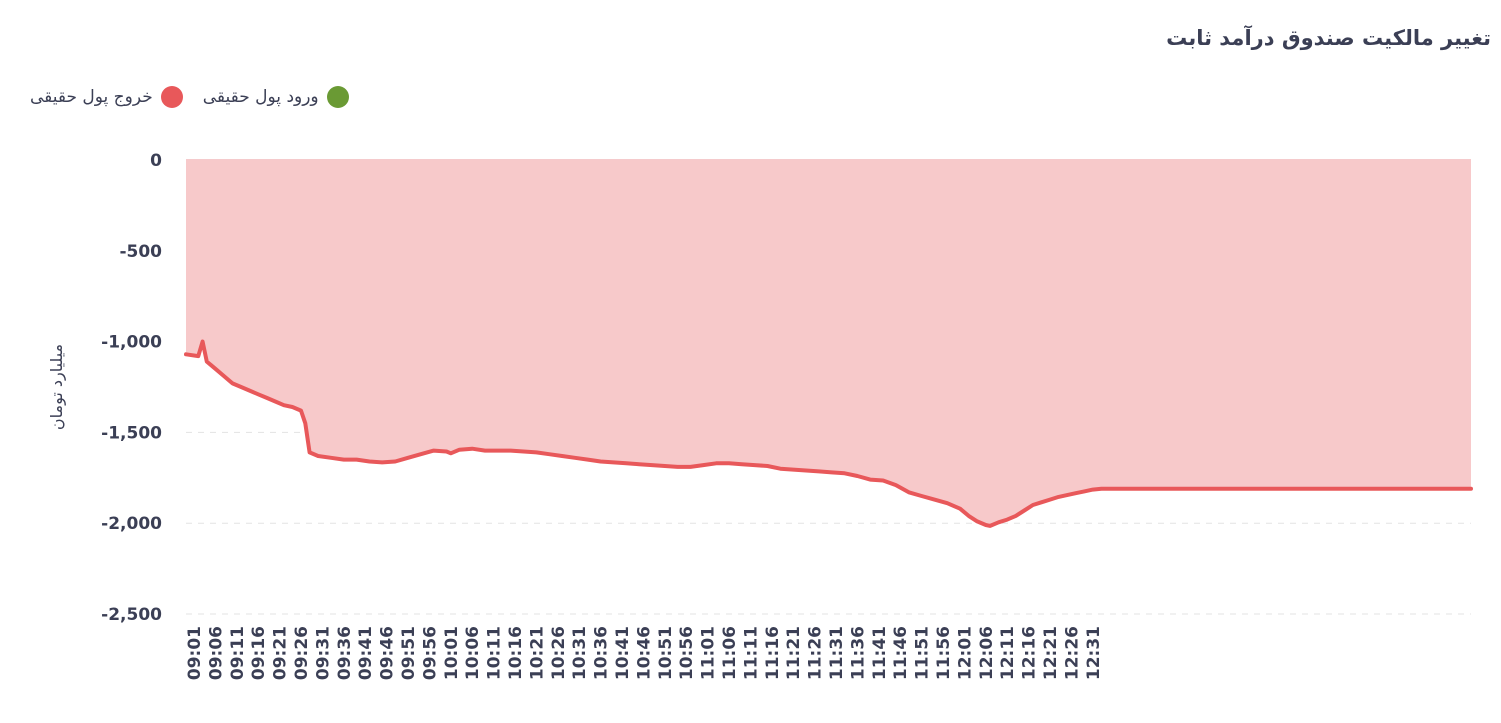 This screenshot has height=723, width=1501. What do you see at coordinates (337, 97) in the screenshot?
I see `legend-swatch-inflow` at bounding box center [337, 97].